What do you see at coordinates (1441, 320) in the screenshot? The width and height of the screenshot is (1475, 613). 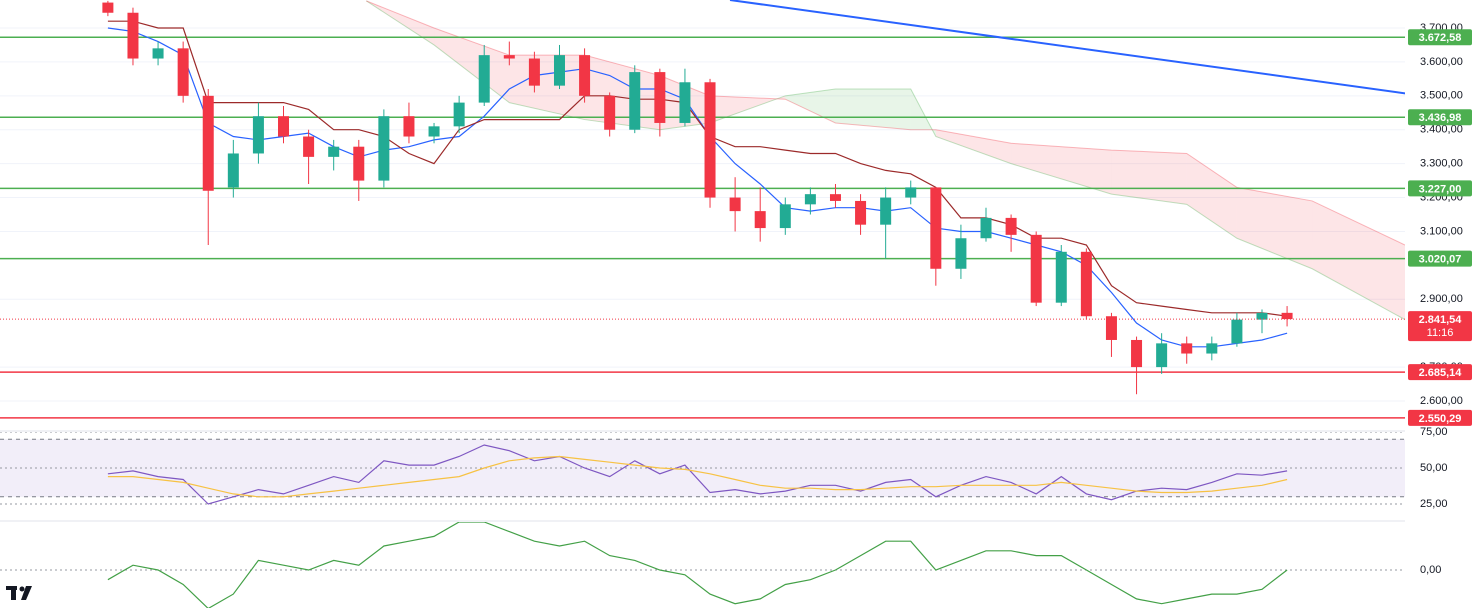 I see `current-price-label: 2.841,54` at bounding box center [1441, 320].